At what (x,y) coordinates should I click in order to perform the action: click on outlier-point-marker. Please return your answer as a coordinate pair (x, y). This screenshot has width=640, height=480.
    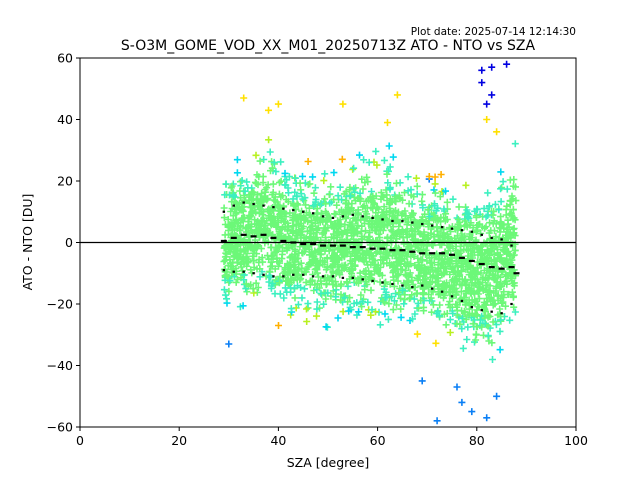
    Looking at the image, I should click on (268, 110).